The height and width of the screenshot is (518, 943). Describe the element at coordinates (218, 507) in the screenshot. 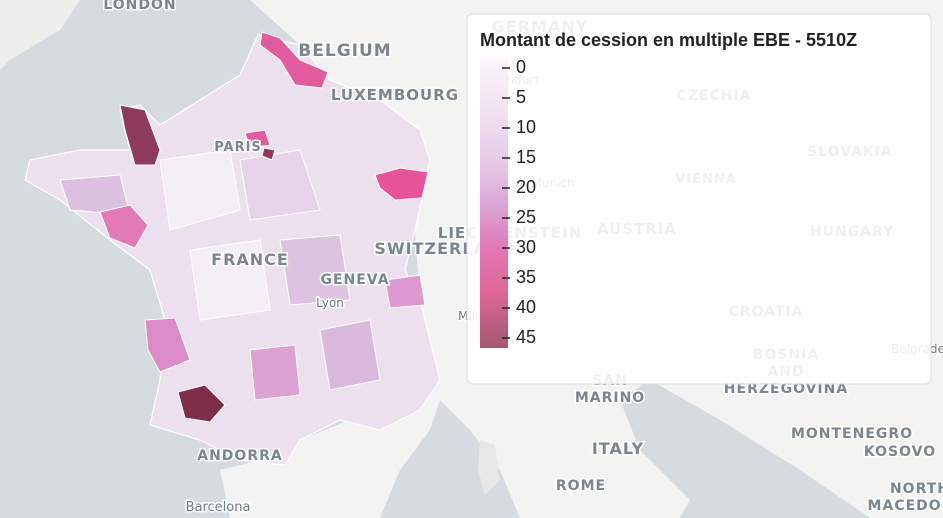

I see `place-label: Barcelona` at that location.